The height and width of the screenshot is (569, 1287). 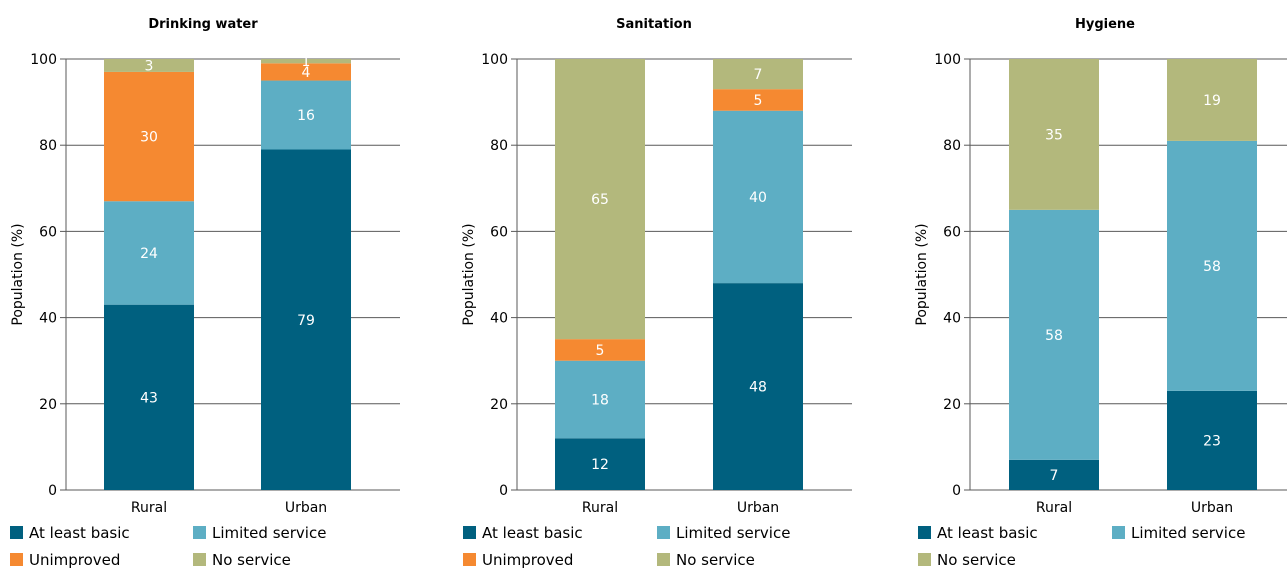 I want to click on data-label-rural-no-service: 65, so click(x=600, y=200).